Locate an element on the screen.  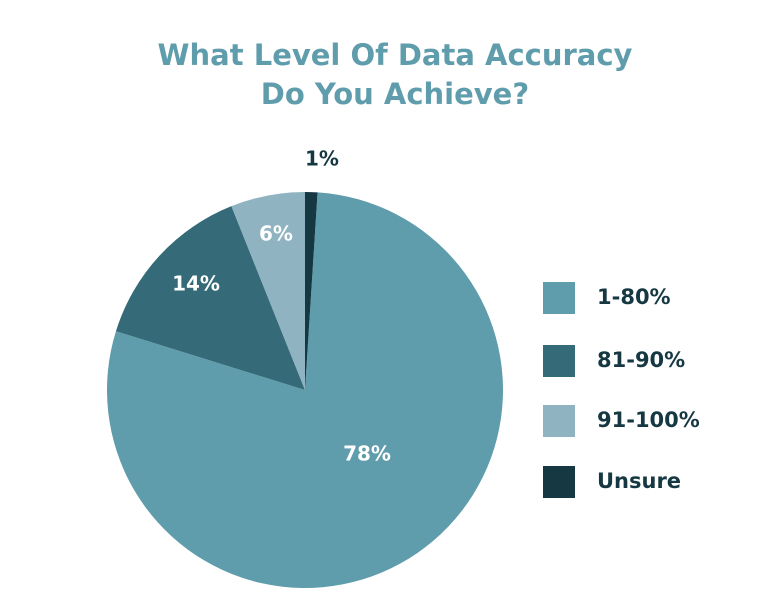
data-label: 14% is located at coordinates (196, 284).